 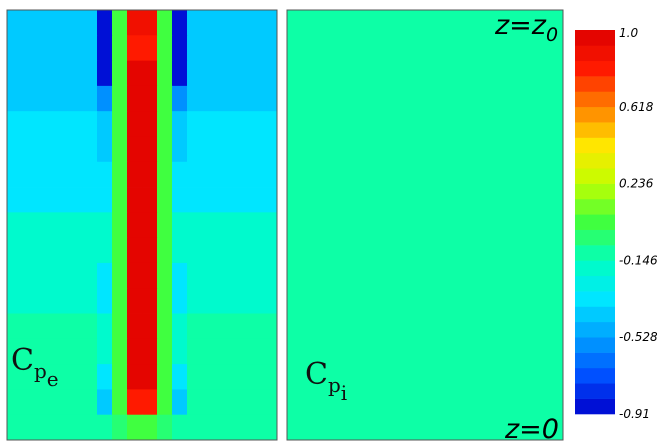 I want to click on label-c: C, so click(x=22, y=360).